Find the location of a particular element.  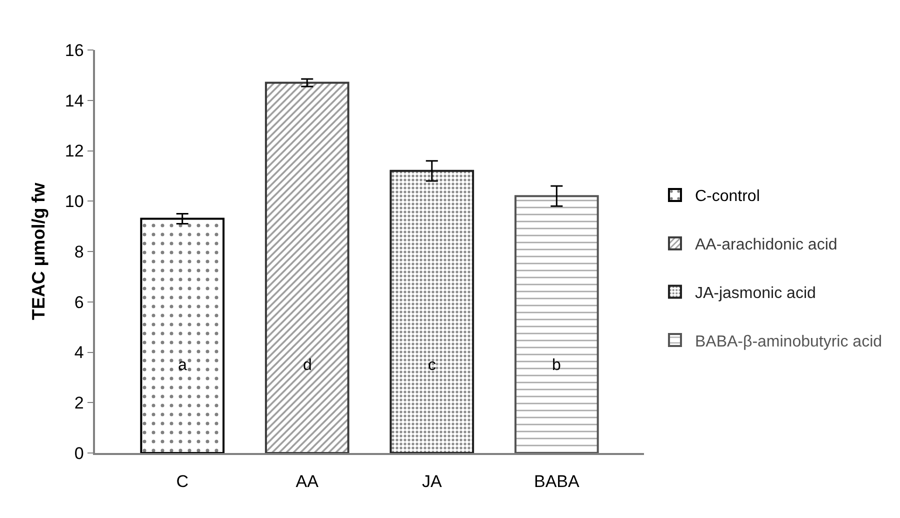

text: C-control is located at coordinates (727, 197).